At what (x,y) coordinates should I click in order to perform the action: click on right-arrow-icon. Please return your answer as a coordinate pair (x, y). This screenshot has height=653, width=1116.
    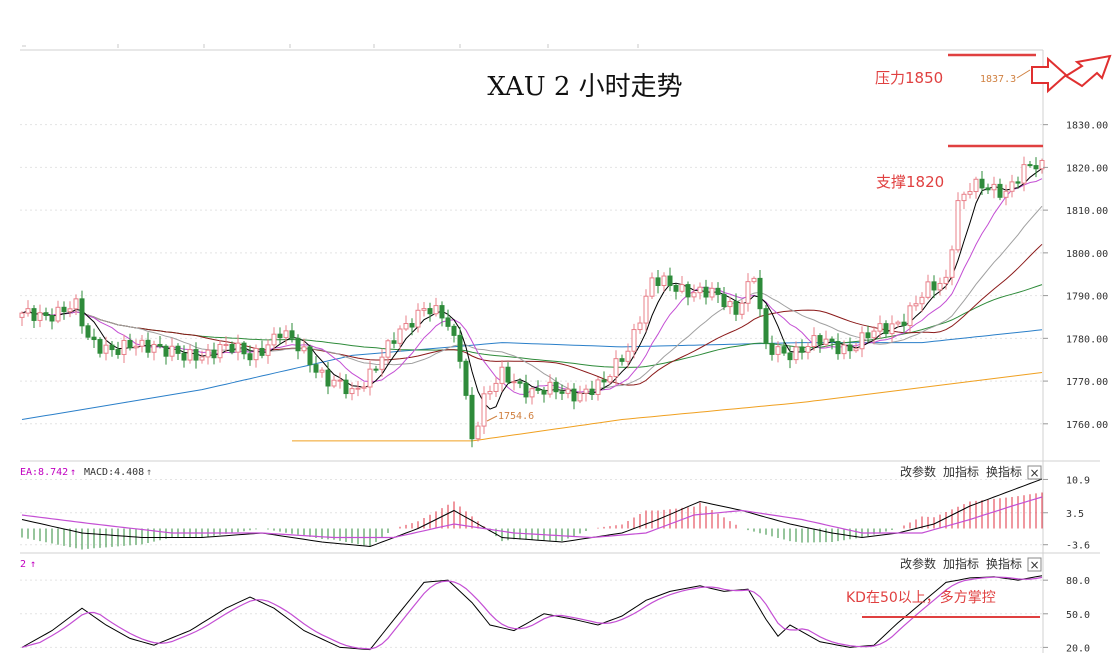
    Looking at the image, I should click on (1049, 75).